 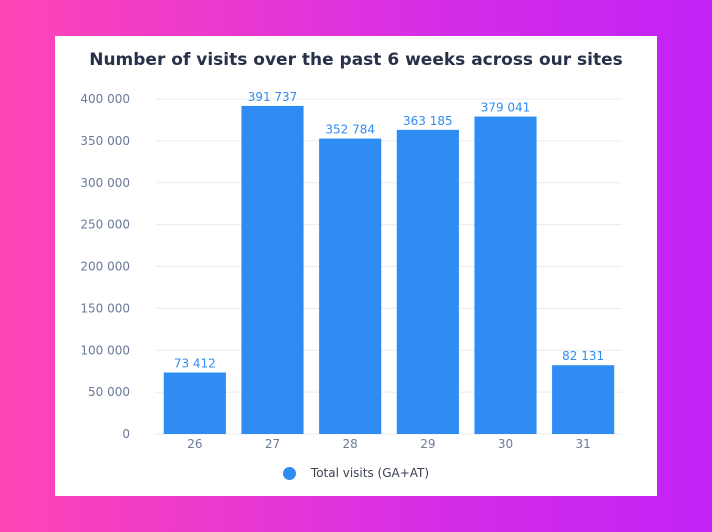 I want to click on x-tick-label: 28, so click(x=350, y=444).